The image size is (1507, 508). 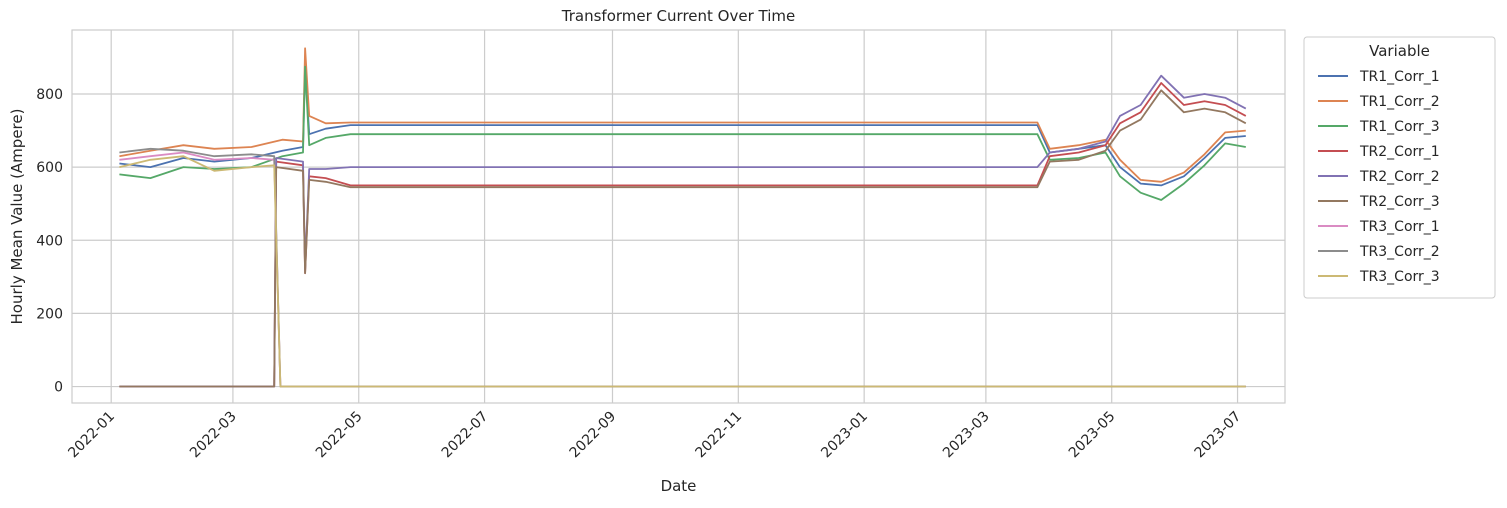 I want to click on legend-label: TR1_Corr_3, so click(x=1399, y=127).